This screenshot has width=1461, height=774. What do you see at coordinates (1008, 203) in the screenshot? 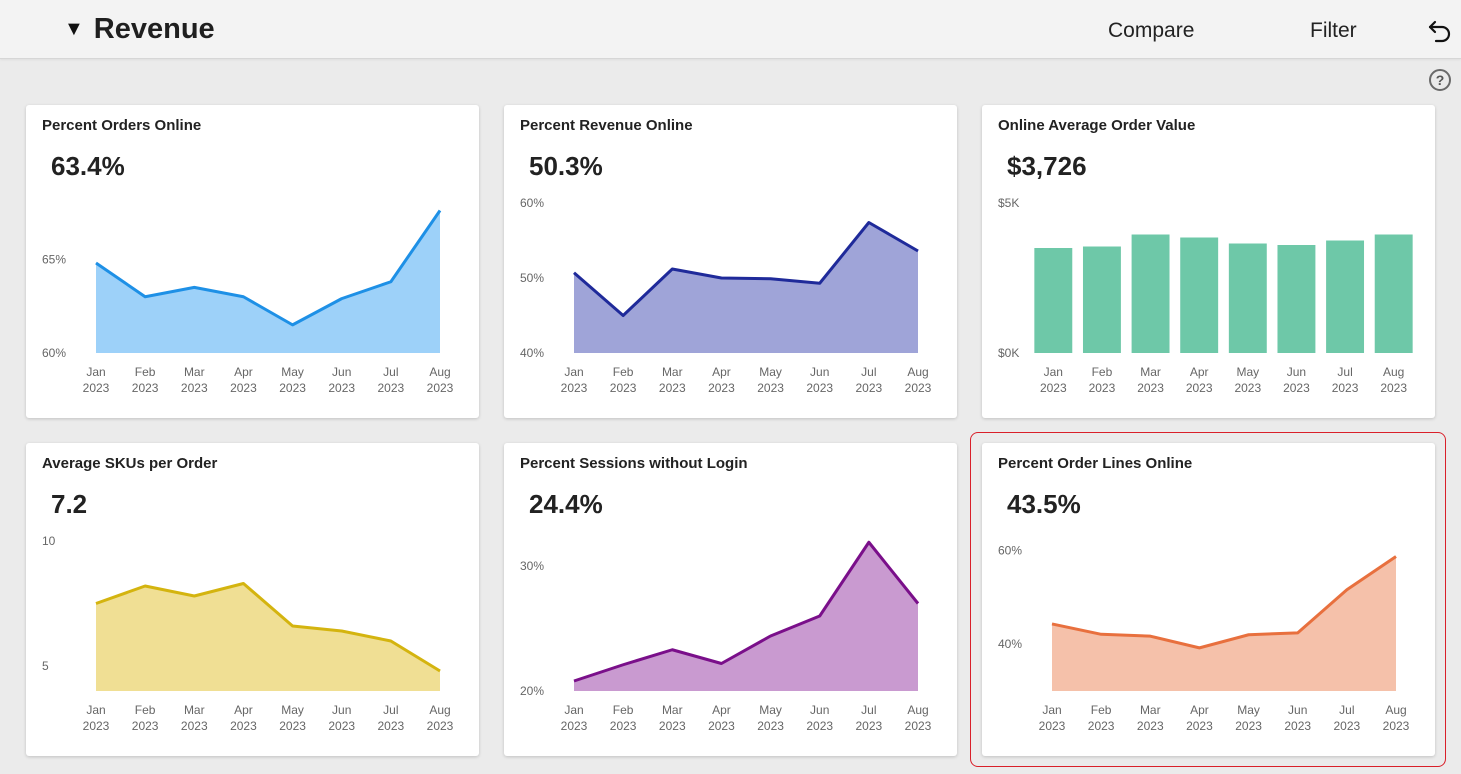
I see `y-tick-label: $5K` at bounding box center [1008, 203].